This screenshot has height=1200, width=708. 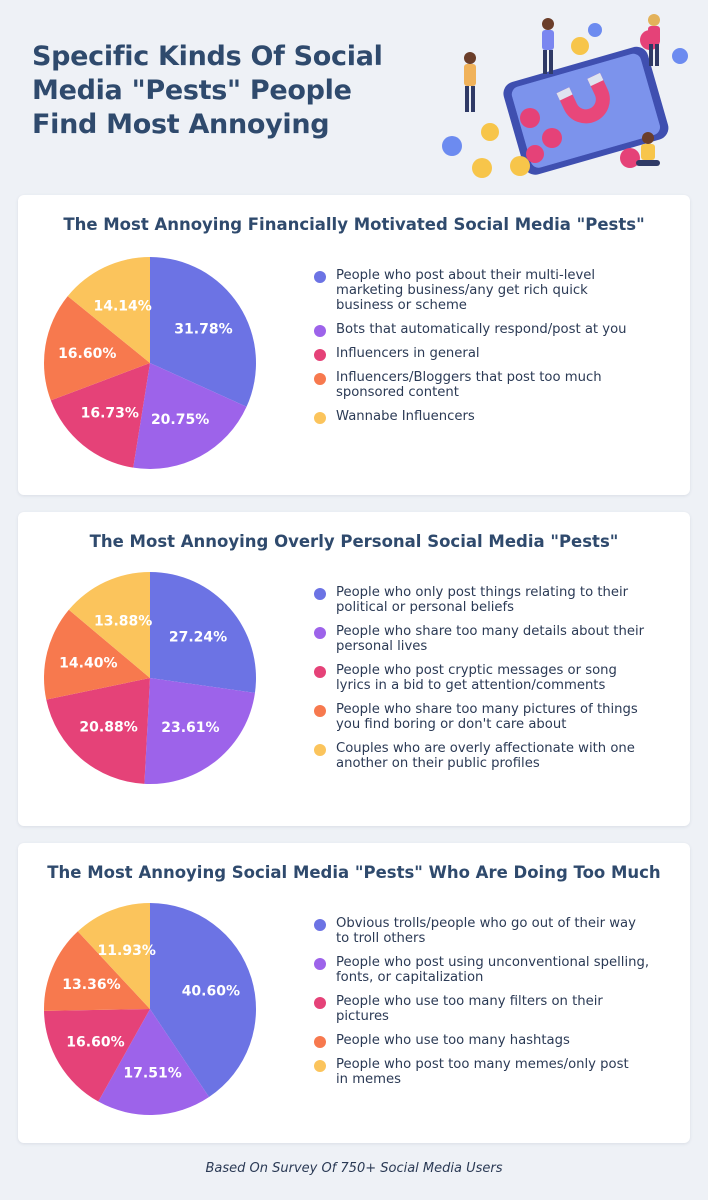 I want to click on slice-value-label: 40.60%, so click(x=211, y=991).